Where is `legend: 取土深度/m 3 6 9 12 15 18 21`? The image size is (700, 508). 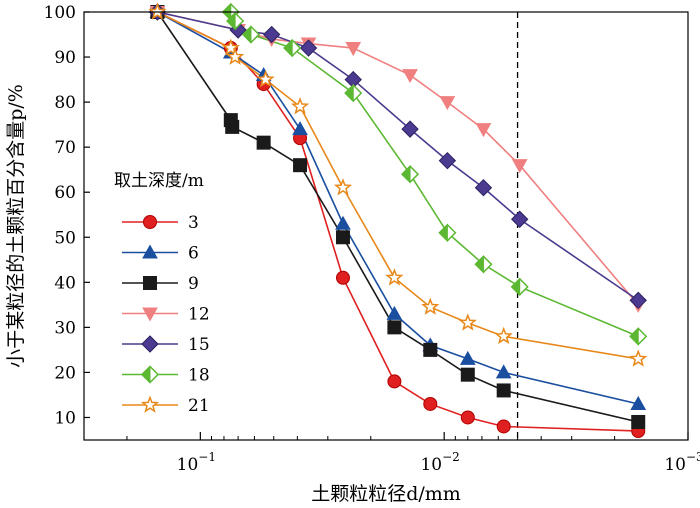
legend: 取土深度/m 3 6 9 12 15 18 21 is located at coordinates (162, 293).